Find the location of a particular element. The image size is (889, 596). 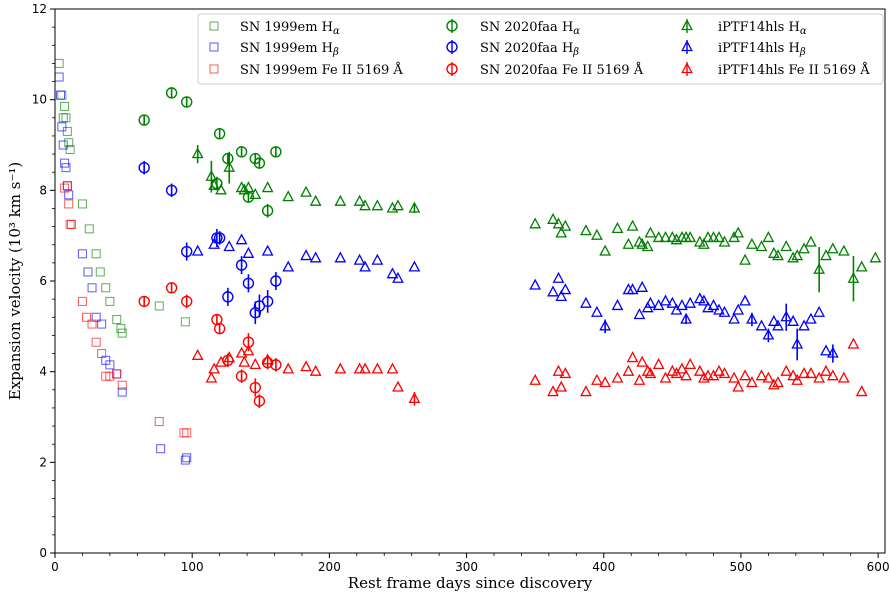

x-tick-label: 200 is located at coordinates (329, 567).